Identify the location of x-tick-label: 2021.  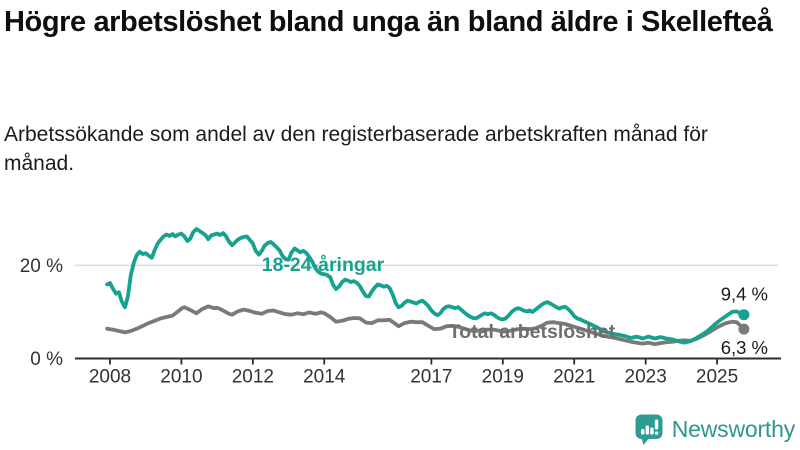
(574, 377).